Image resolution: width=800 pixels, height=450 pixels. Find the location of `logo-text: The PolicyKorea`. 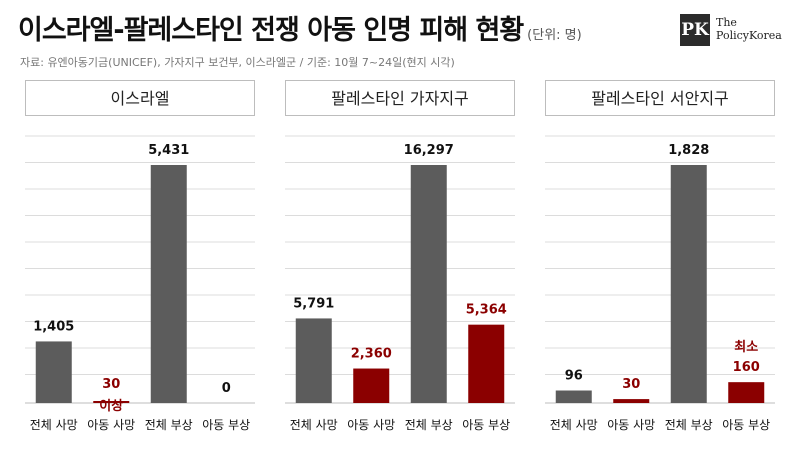

logo-text: The PolicyKorea is located at coordinates (749, 29).